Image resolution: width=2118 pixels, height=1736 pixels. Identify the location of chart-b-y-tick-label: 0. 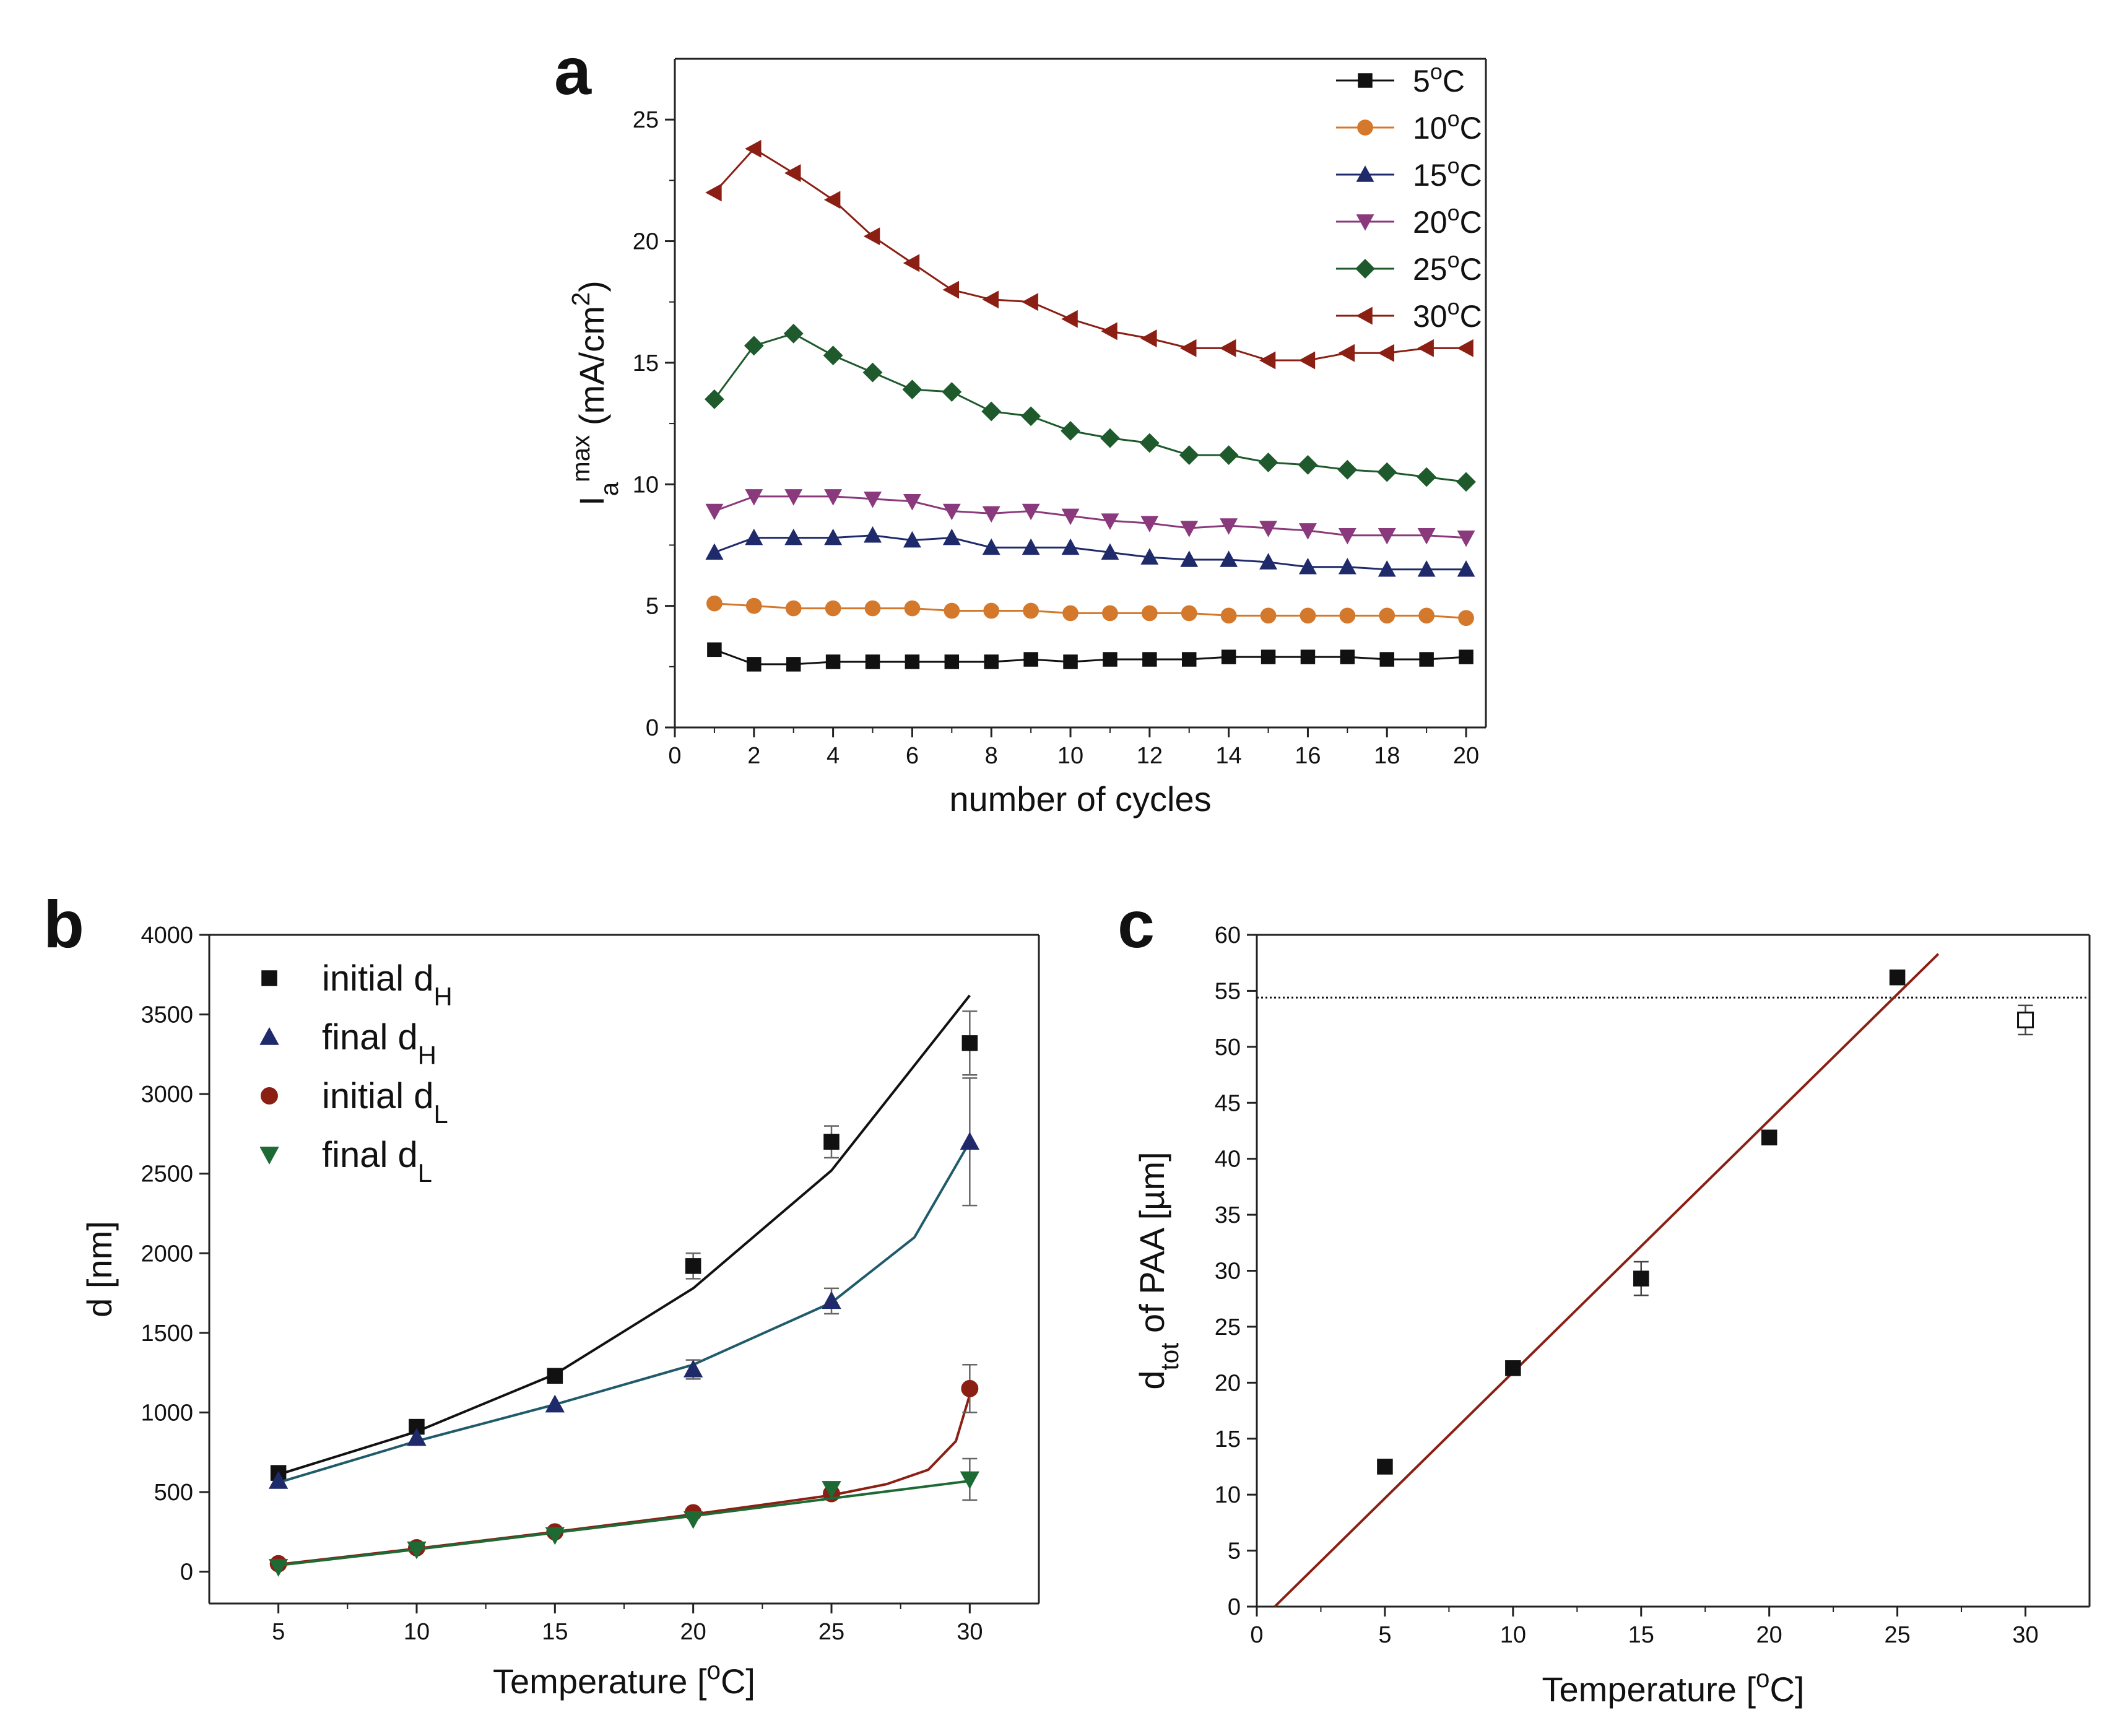
(186, 1573).